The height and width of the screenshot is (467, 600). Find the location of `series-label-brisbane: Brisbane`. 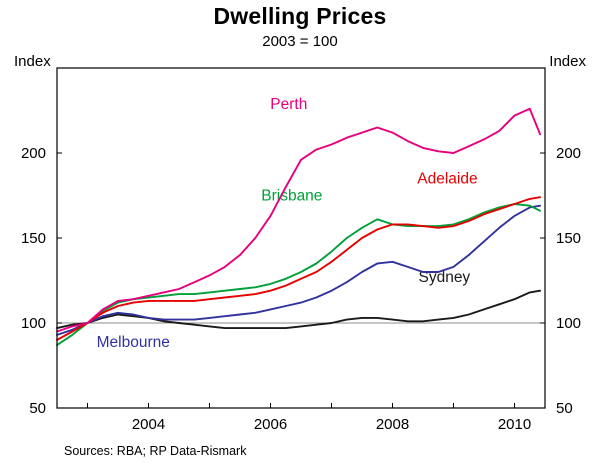

series-label-brisbane: Brisbane is located at coordinates (291, 196).